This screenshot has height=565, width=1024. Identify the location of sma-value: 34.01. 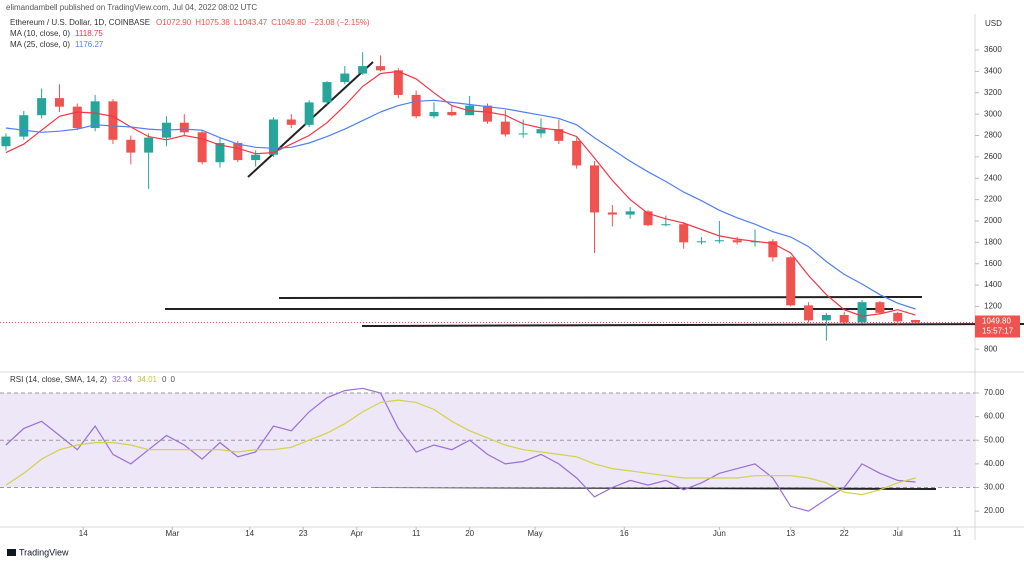
(147, 379).